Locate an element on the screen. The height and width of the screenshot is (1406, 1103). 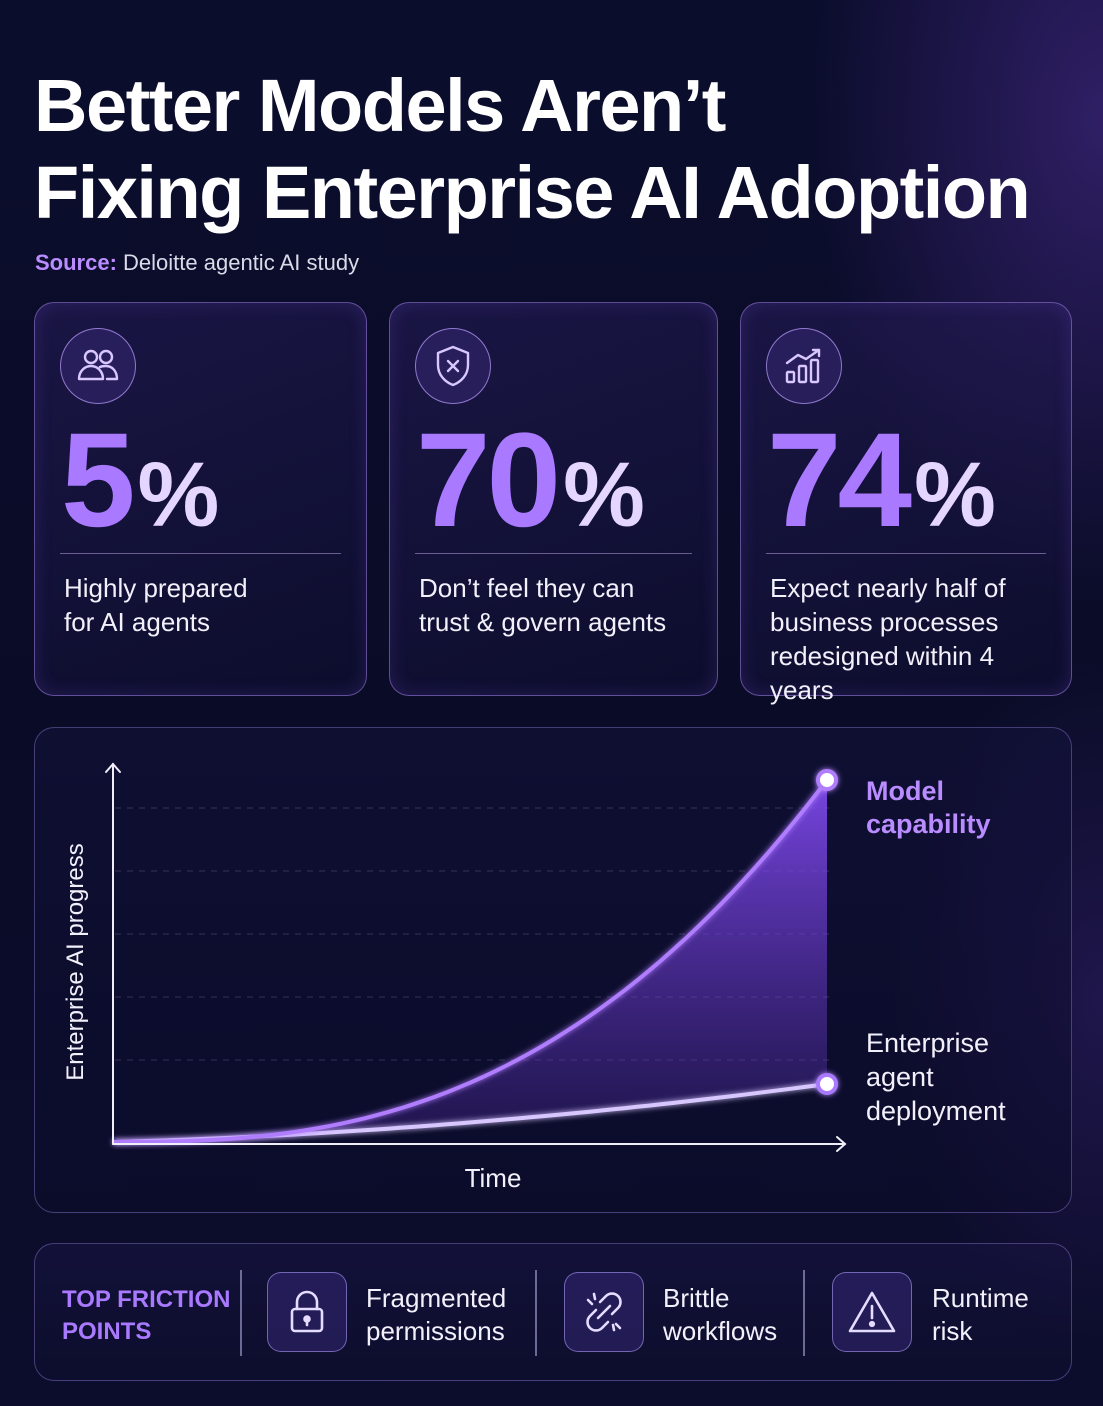
item-line: Brittle is located at coordinates (696, 1298).